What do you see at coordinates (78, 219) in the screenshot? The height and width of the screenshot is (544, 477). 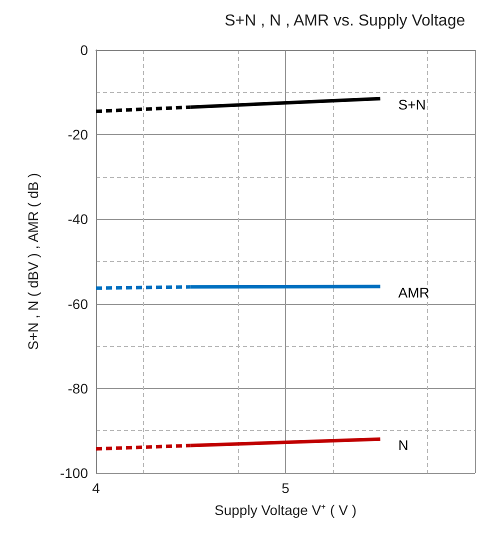 I see `y-tick-label: -40` at bounding box center [78, 219].